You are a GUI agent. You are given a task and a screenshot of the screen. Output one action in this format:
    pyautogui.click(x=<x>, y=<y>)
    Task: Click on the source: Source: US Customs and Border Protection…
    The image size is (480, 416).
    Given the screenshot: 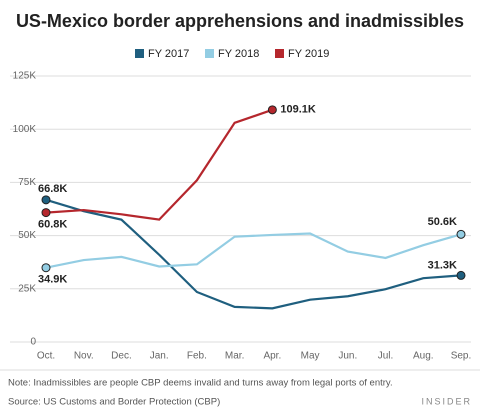 What is the action you would take?
    pyautogui.click(x=114, y=402)
    